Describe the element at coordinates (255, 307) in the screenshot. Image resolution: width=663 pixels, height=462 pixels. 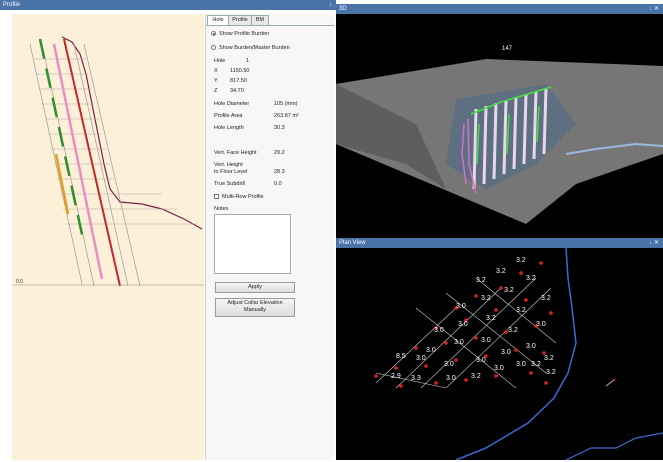
I see `adjust-collar-elevation-button: Adjust Collar Elevation Manually` at that location.